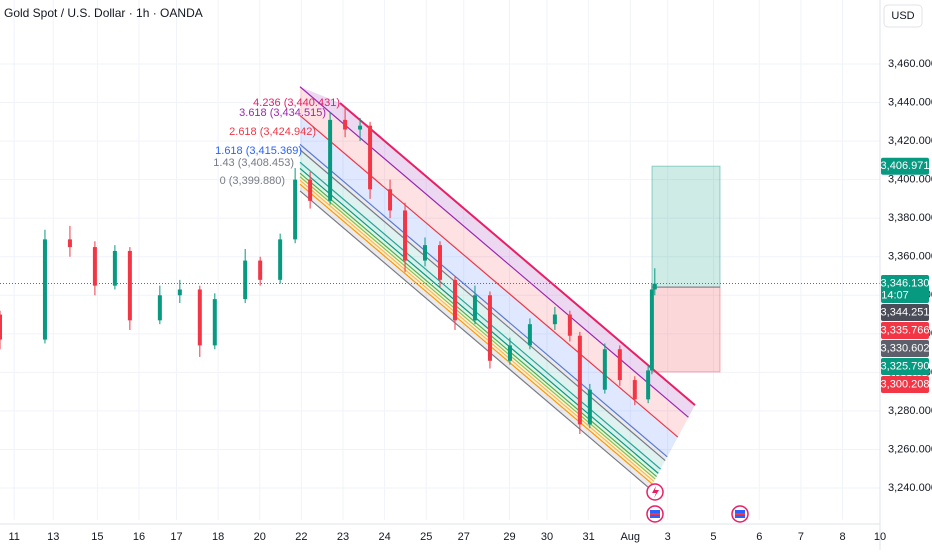 The height and width of the screenshot is (555, 932). Describe the element at coordinates (713, 537) in the screenshot. I see `x-tick-label: 5` at that location.